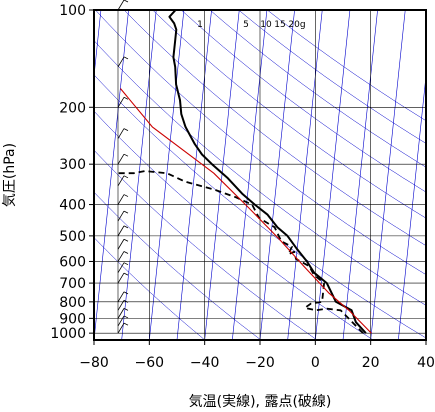  I want to click on mixing-ratio-label: 20g, so click(296, 25).